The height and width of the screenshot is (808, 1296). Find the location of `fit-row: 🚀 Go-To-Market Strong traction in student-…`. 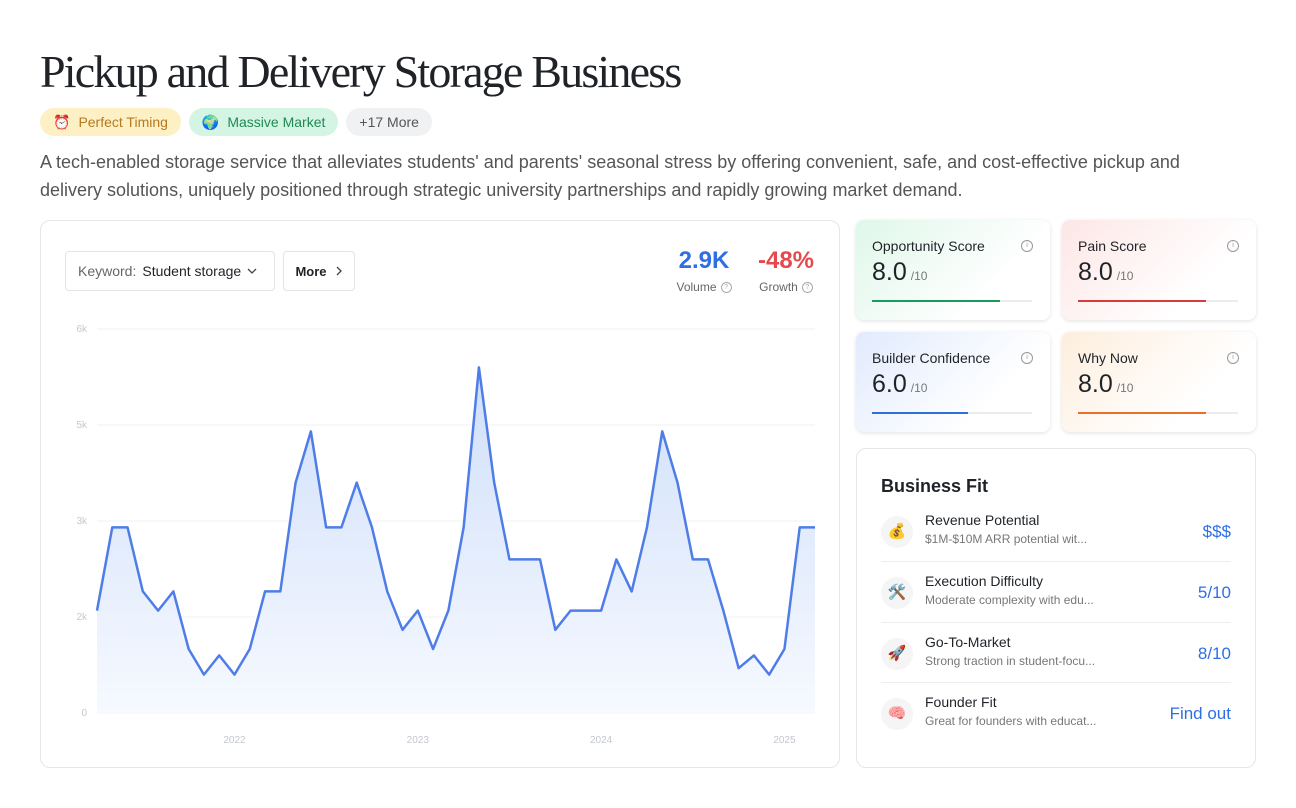

fit-row: 🚀 Go-To-Market Strong traction in student-… is located at coordinates (1056, 654).